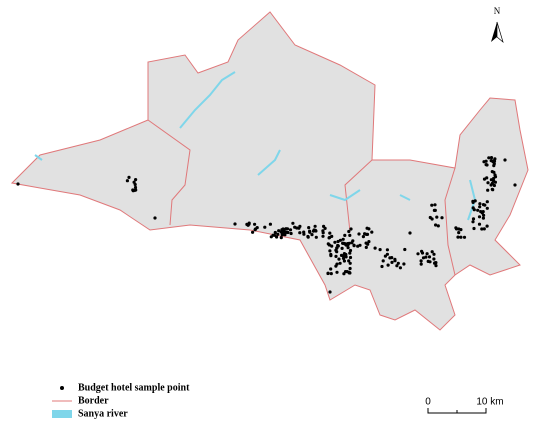  I want to click on arrow-right, so click(500, 32).